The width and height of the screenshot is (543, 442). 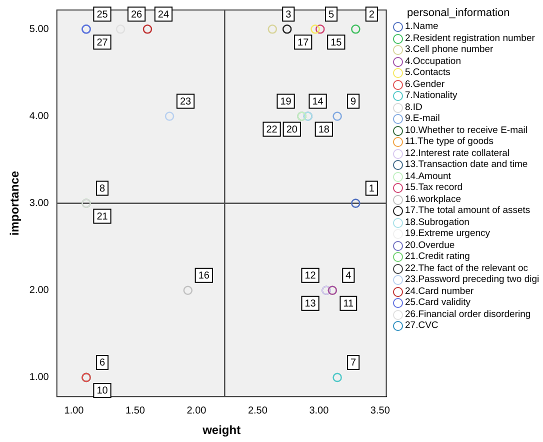 What do you see at coordinates (437, 222) in the screenshot?
I see `legend-label: 18.Subrogation` at bounding box center [437, 222].